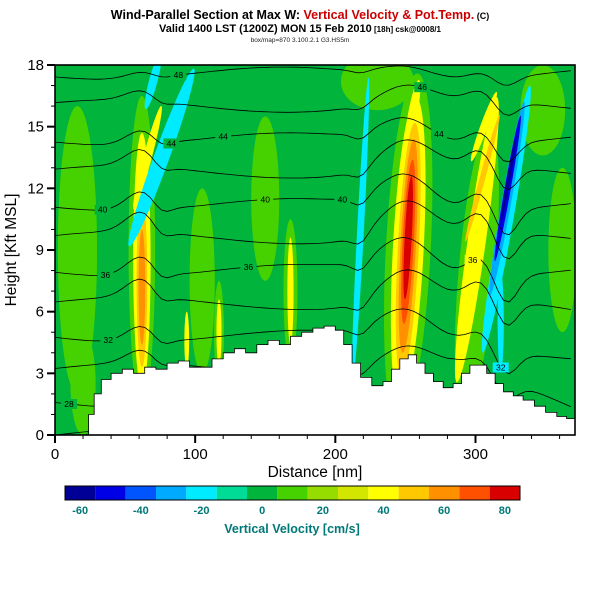  I want to click on x-tick-label: 200, so click(335, 454).